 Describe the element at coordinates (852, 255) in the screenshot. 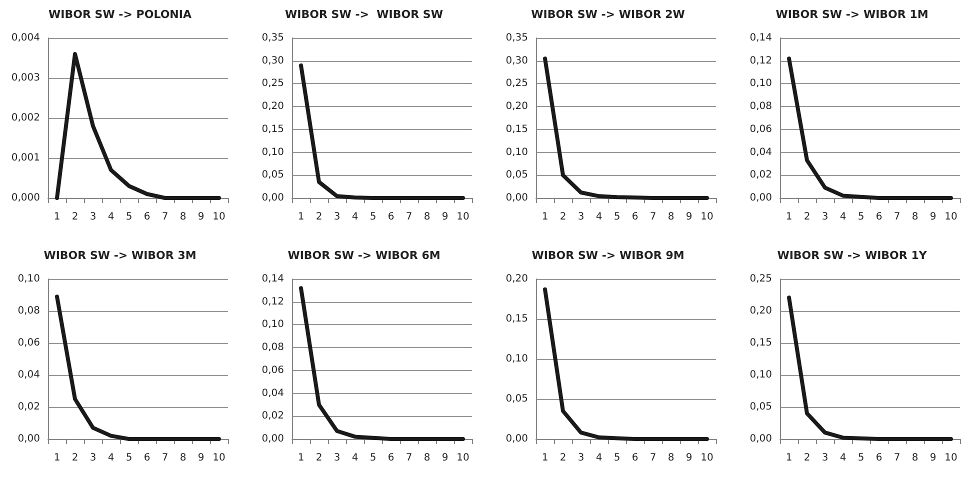

I see `chart-title: WIBOR SW -> WIBOR 1Y` at that location.